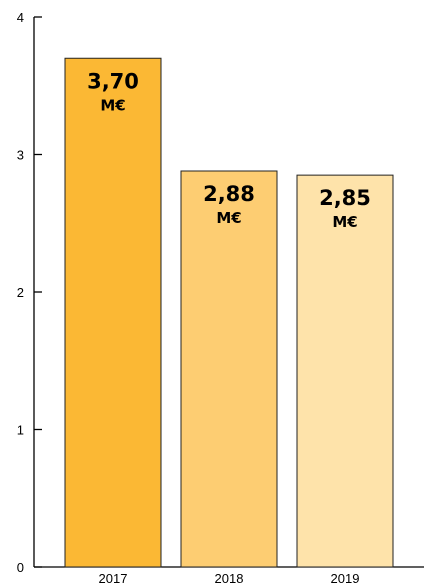 The image size is (429, 588). Describe the element at coordinates (229, 194) in the screenshot. I see `data-label-value: 2,88` at that location.